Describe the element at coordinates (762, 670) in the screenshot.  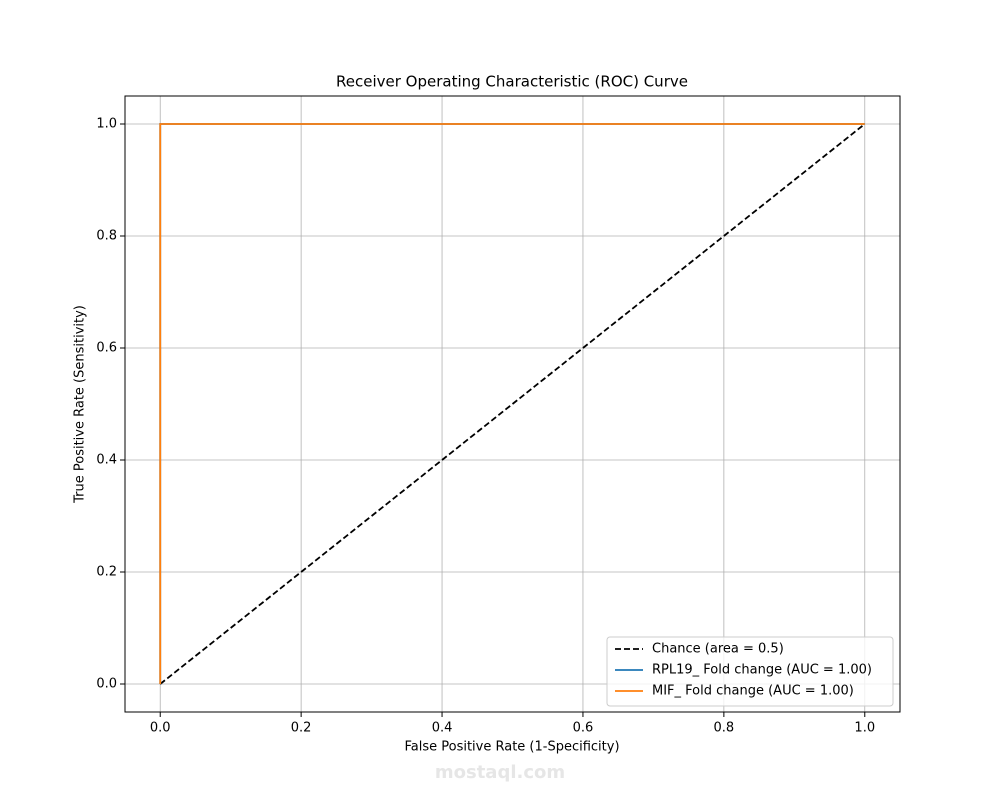
I see `legend-label: RPL19_ Fold change (AUC = 1.00)` at that location.